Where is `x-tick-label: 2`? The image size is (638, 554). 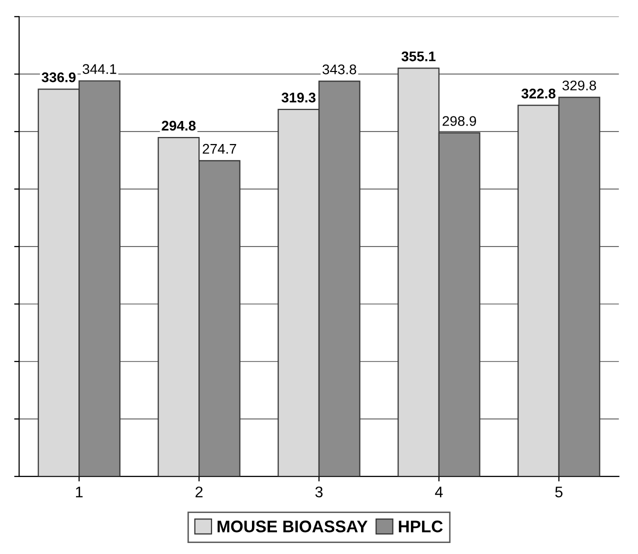
x-tick-label: 2 is located at coordinates (199, 492).